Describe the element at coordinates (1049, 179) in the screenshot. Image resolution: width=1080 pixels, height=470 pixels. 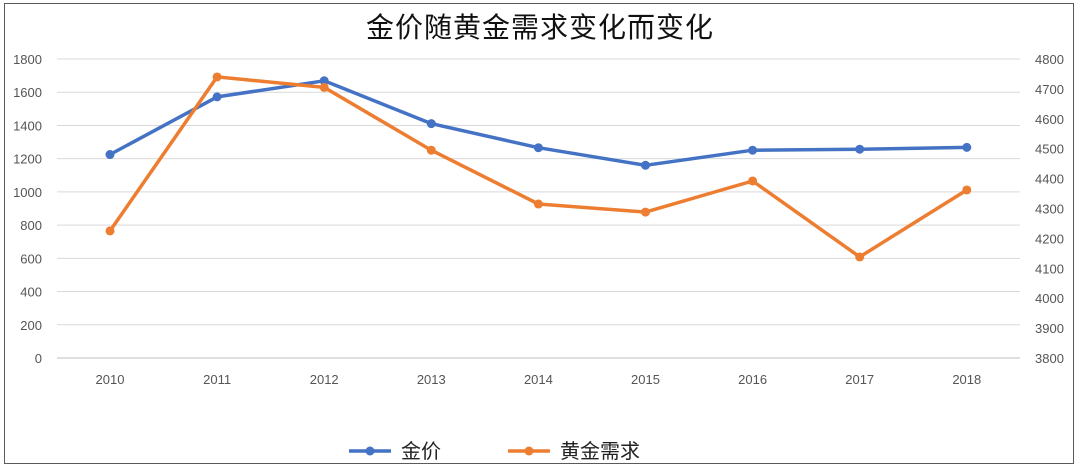
I see `right-tick-label: 4400` at that location.